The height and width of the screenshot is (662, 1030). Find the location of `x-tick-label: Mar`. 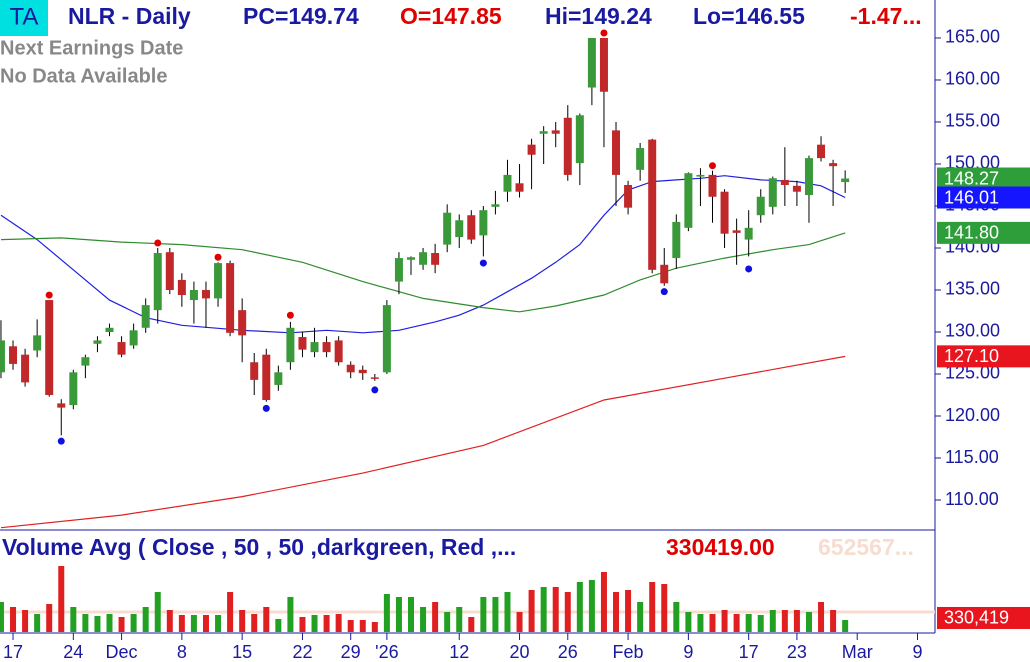

x-tick-label: Mar is located at coordinates (857, 652).